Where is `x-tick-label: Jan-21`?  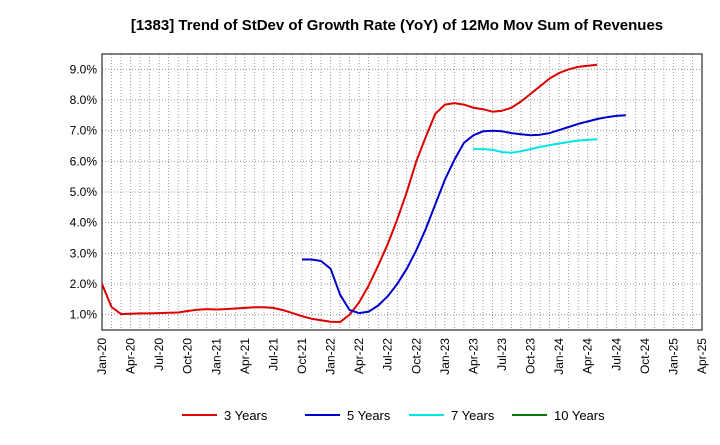
x-tick-label: Jan-21 is located at coordinates (216, 356).